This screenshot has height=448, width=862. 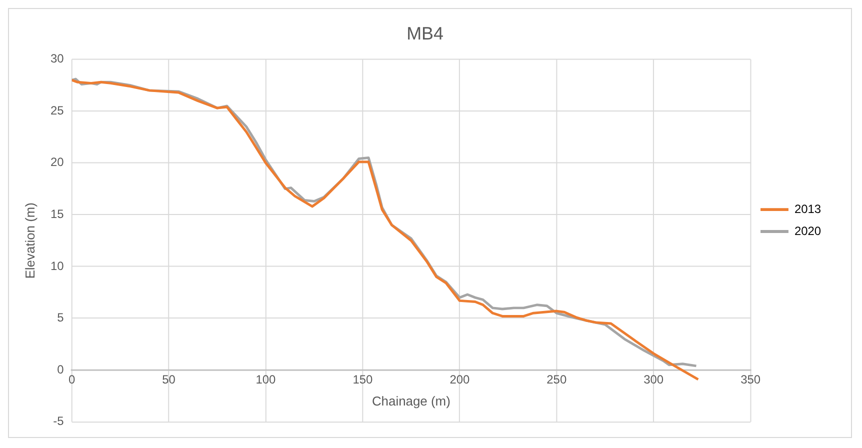 What do you see at coordinates (57, 214) in the screenshot?
I see `y-tick-label: 15` at bounding box center [57, 214].